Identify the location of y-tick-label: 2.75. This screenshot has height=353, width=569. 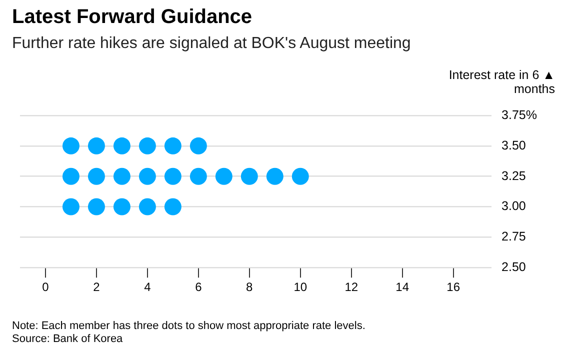
(514, 237).